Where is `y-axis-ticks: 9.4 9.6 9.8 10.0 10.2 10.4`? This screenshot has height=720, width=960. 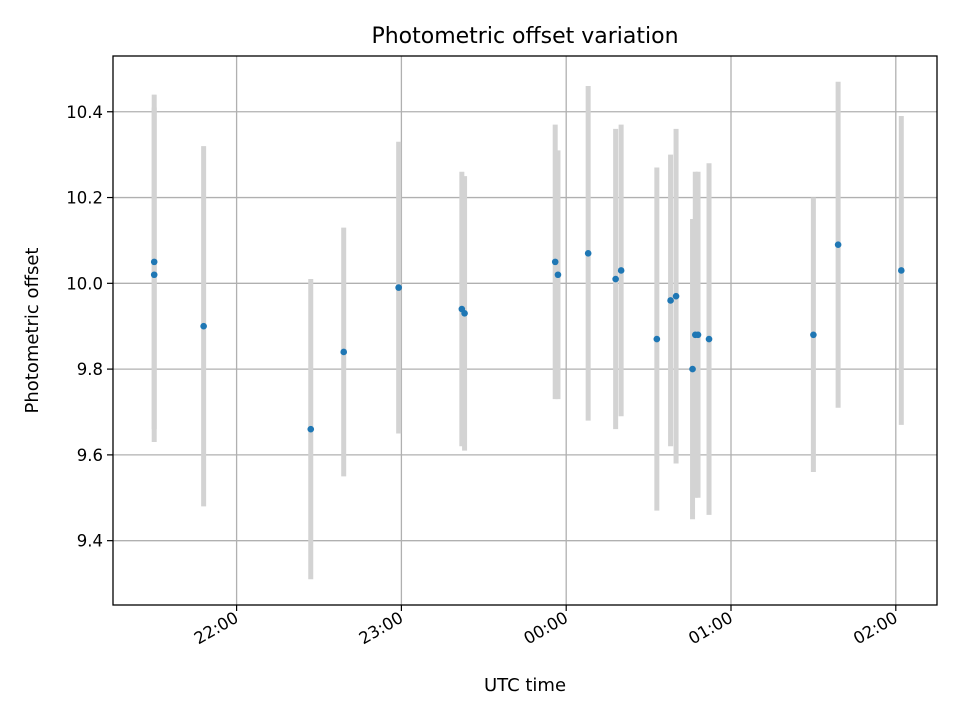
y-axis-ticks: 9.4 9.6 9.8 10.0 10.2 10.4 is located at coordinates (89, 327).